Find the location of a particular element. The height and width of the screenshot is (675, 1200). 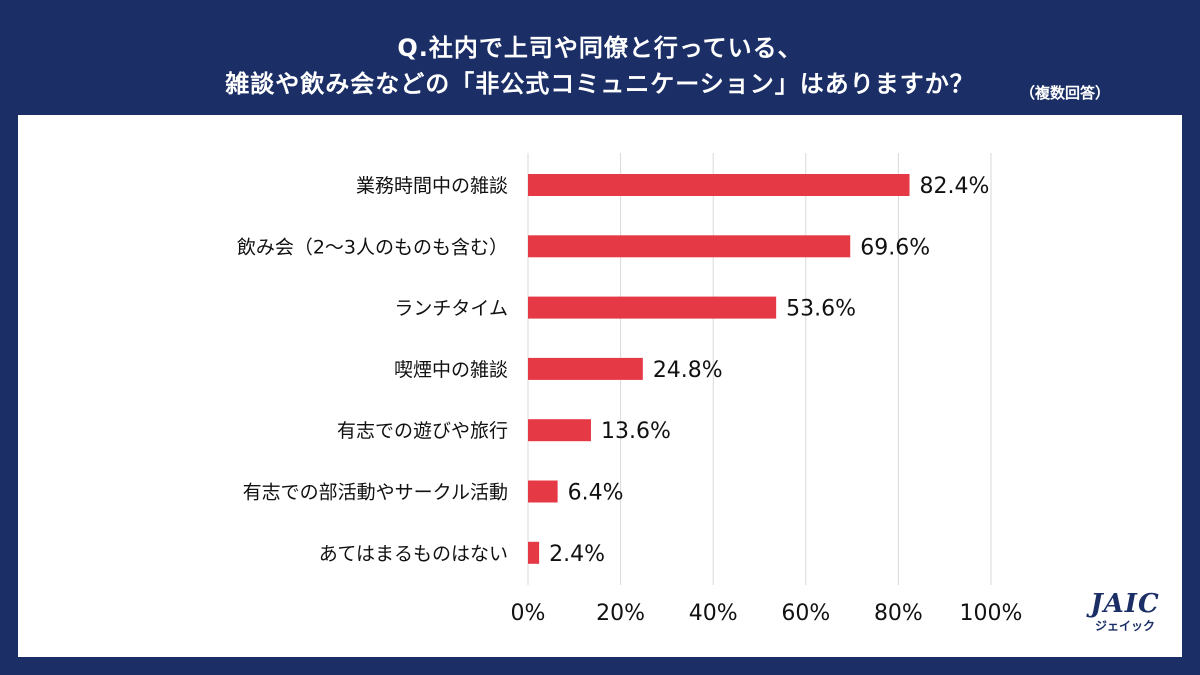

value-label-4: 13.6% is located at coordinates (636, 431).